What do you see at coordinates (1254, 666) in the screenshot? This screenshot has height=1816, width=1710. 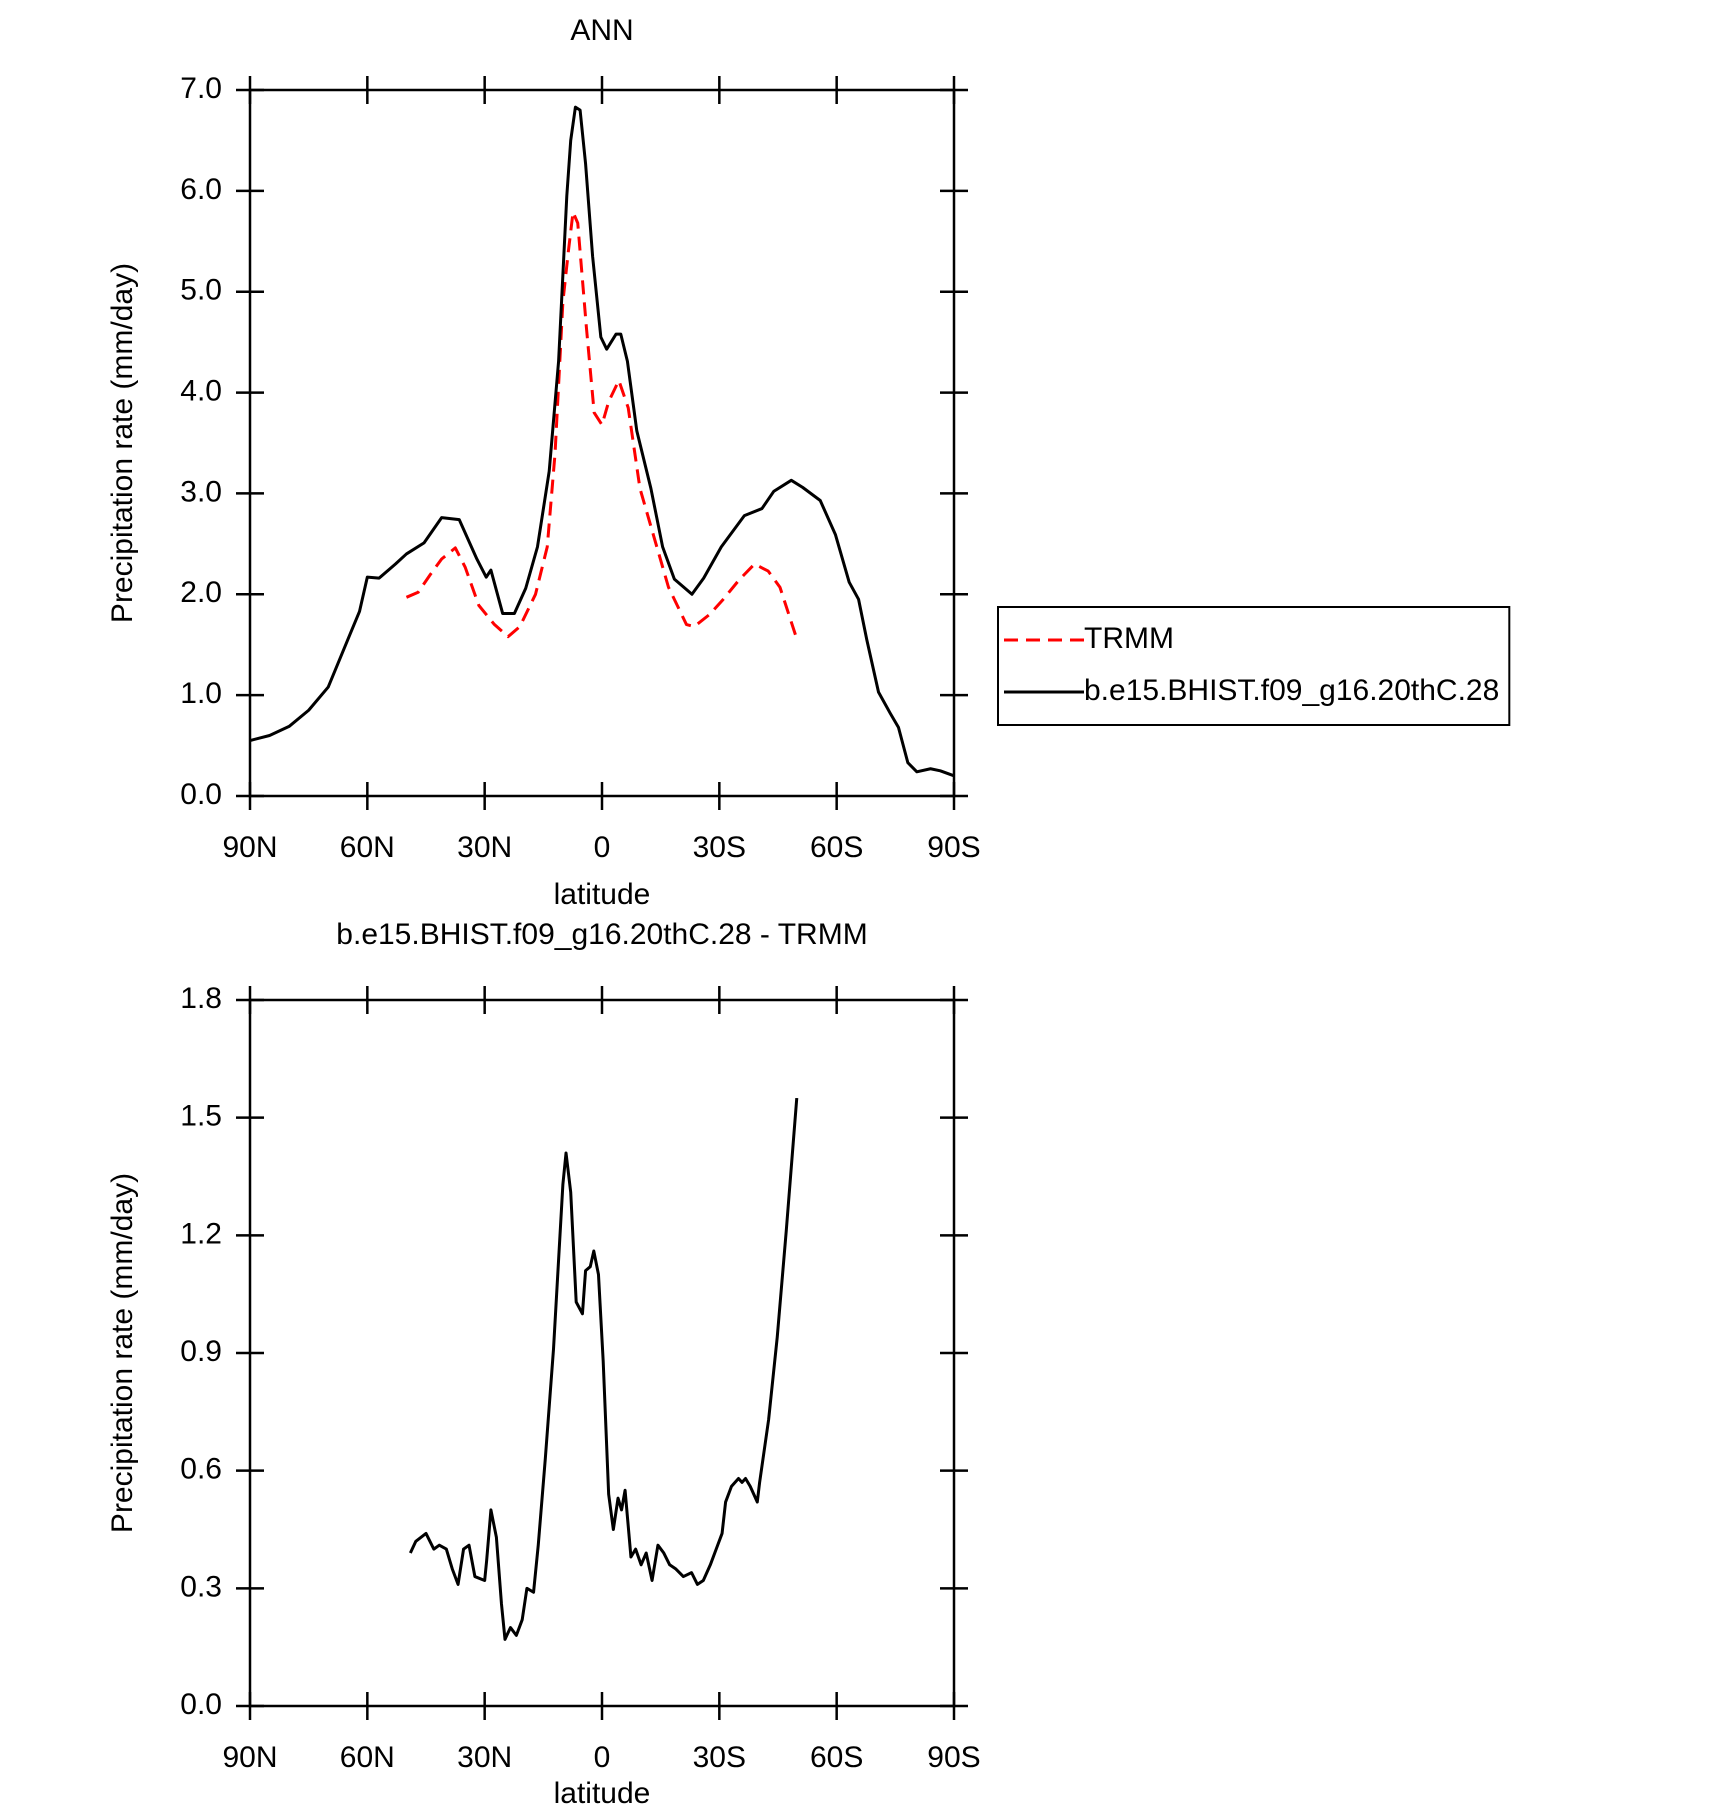 I see `legend-box` at bounding box center [1254, 666].